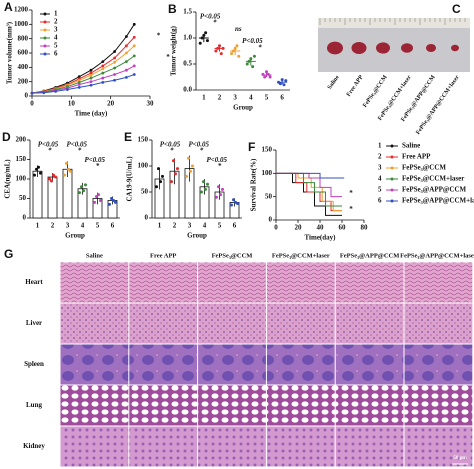 The height and width of the screenshot is (469, 474). Describe the element at coordinates (128, 137) in the screenshot. I see `panel-letter: E` at that location.